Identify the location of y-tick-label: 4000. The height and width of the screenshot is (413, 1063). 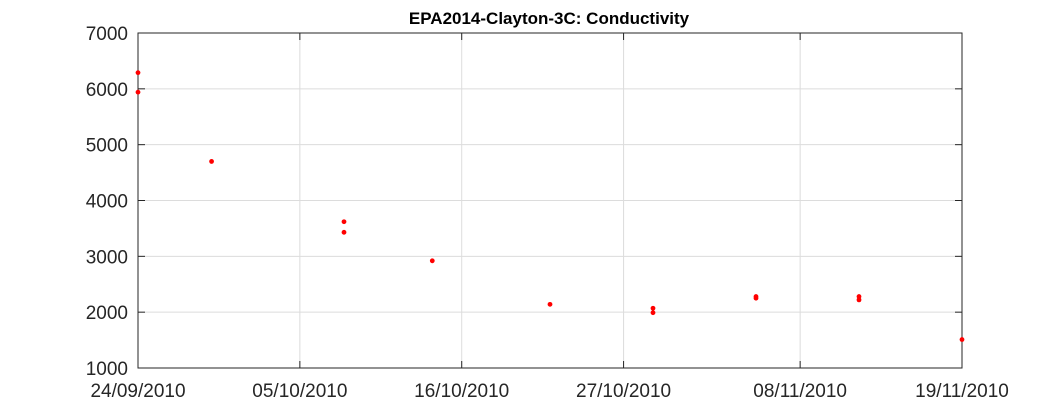
(107, 202).